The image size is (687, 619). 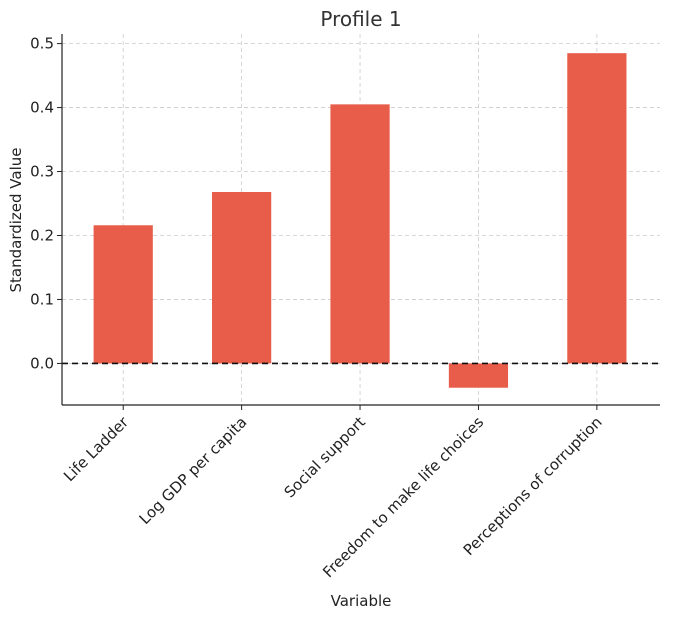 What do you see at coordinates (46, 203) in the screenshot?
I see `y-ticks: 0.0 0.1 0.2 0.3 0.4 0.5` at bounding box center [46, 203].